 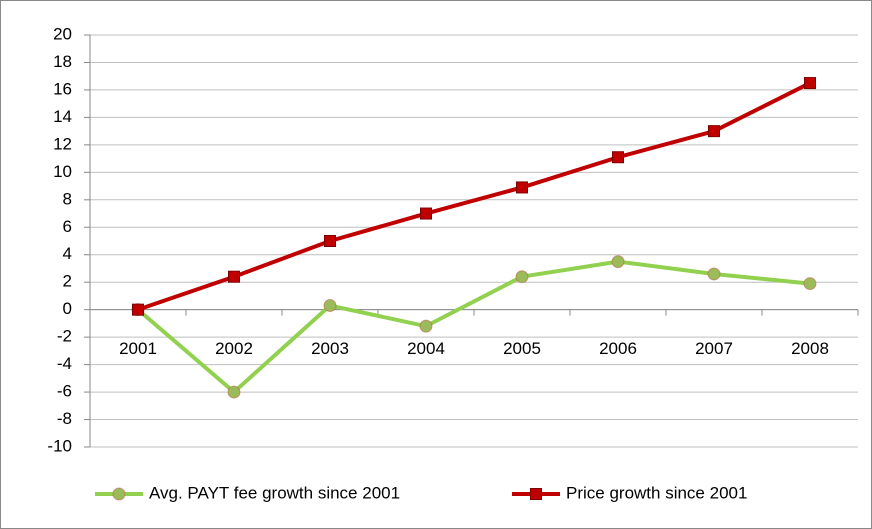 What do you see at coordinates (62, 33) in the screenshot?
I see `y-tick-label: 20` at bounding box center [62, 33].